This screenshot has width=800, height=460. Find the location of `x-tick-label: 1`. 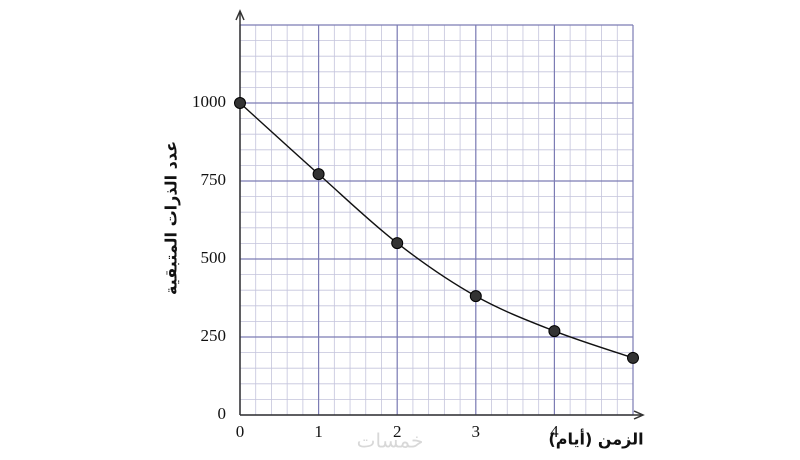

x-tick-label: 1 is located at coordinates (318, 431).